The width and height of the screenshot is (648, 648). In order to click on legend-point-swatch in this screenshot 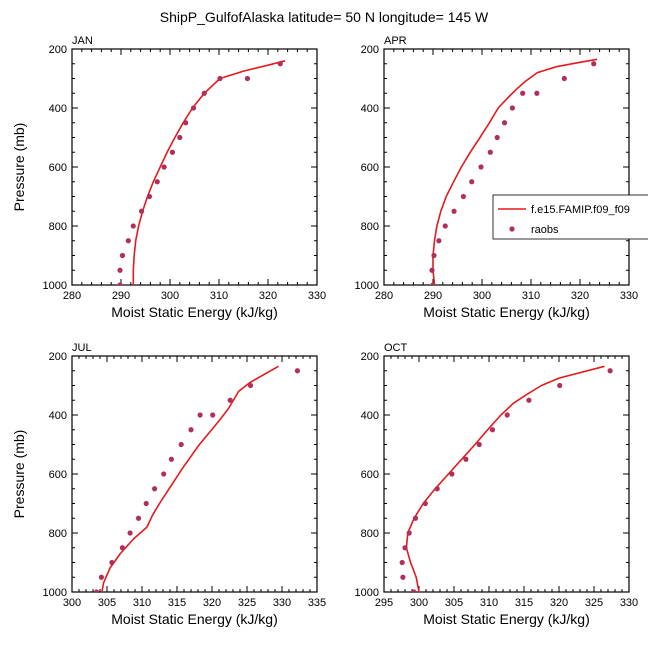, I will do `click(512, 229)`.